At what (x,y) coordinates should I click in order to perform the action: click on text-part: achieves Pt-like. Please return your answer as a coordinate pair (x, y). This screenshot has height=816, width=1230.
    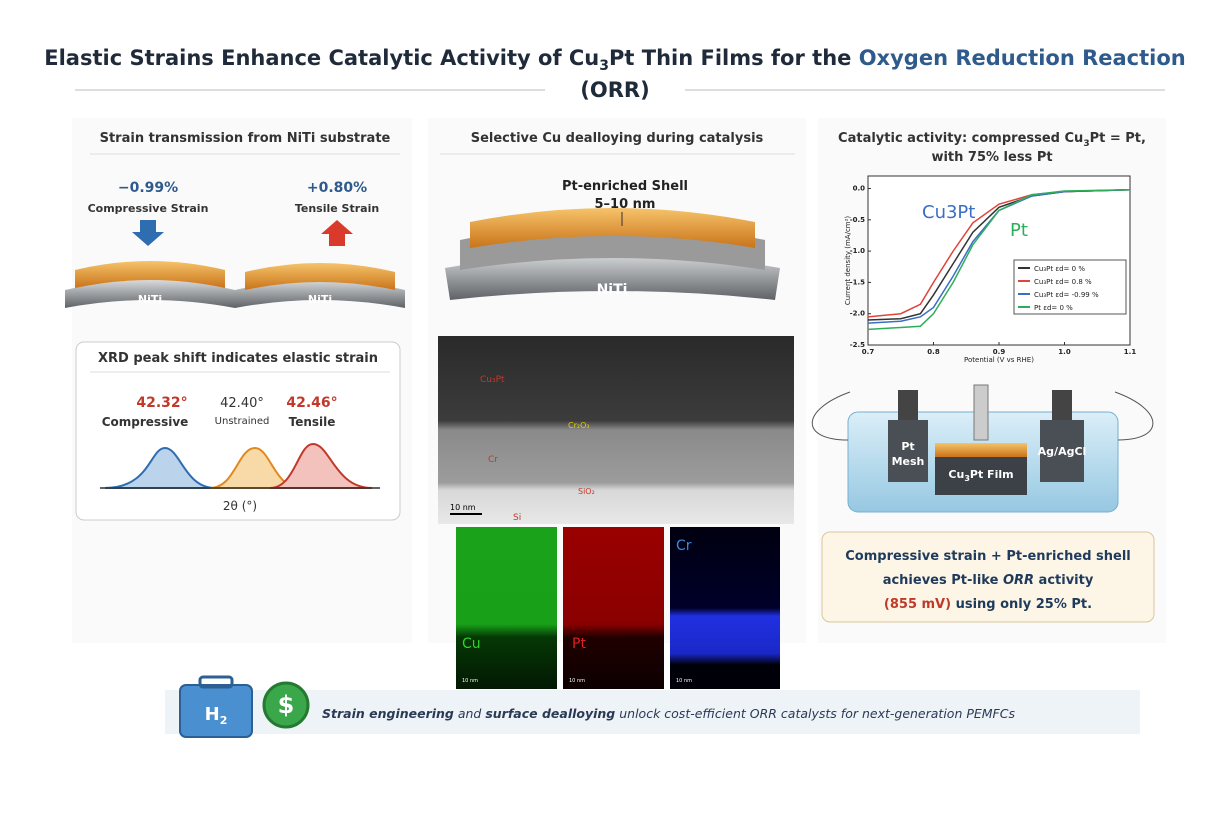
    Looking at the image, I should click on (943, 580).